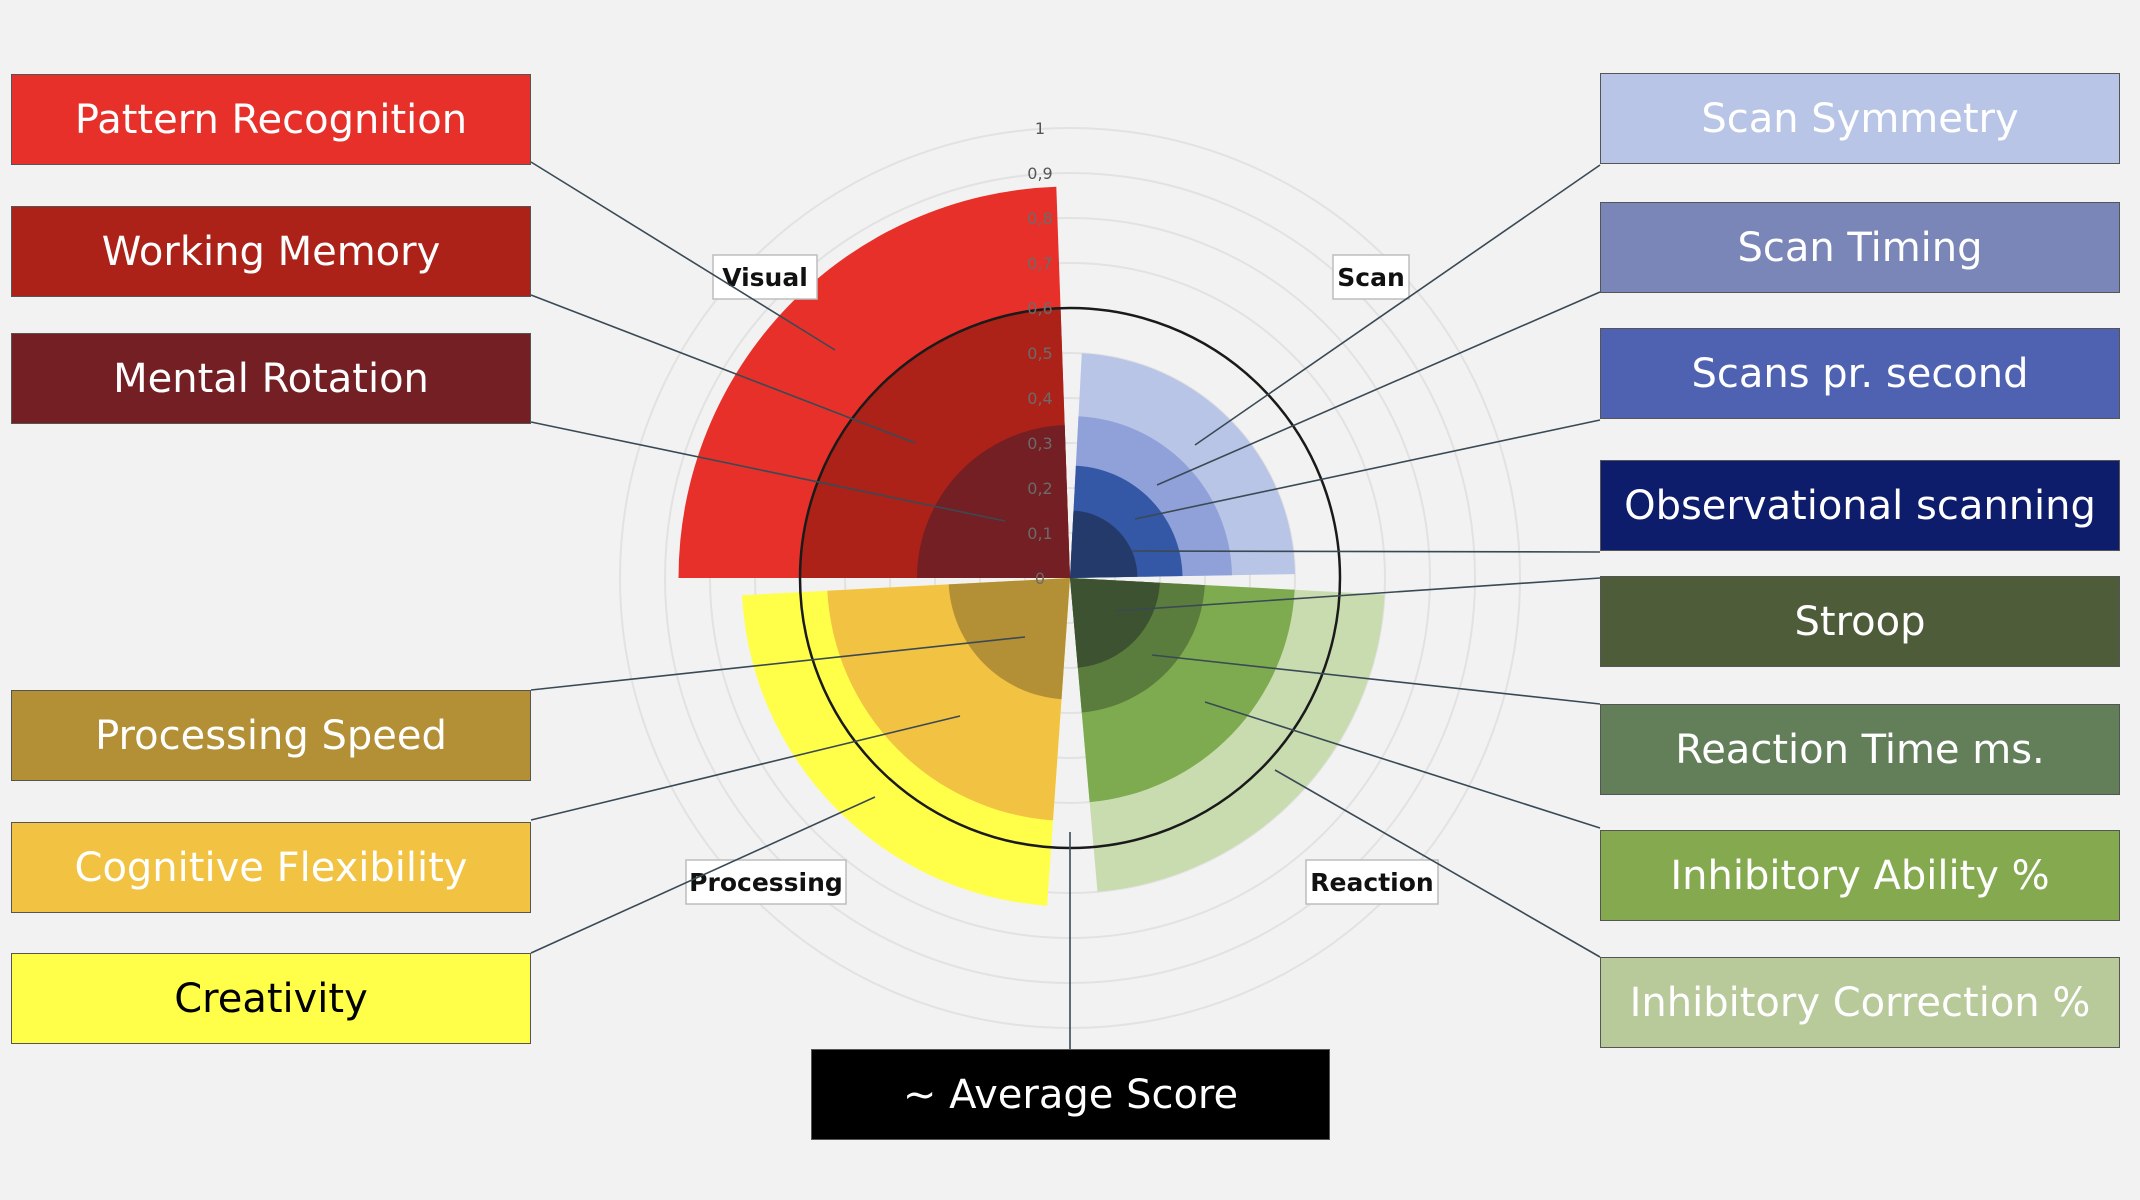 The height and width of the screenshot is (1200, 2140). Describe the element at coordinates (1039, 173) in the screenshot. I see `tick-label: 0,9` at that location.